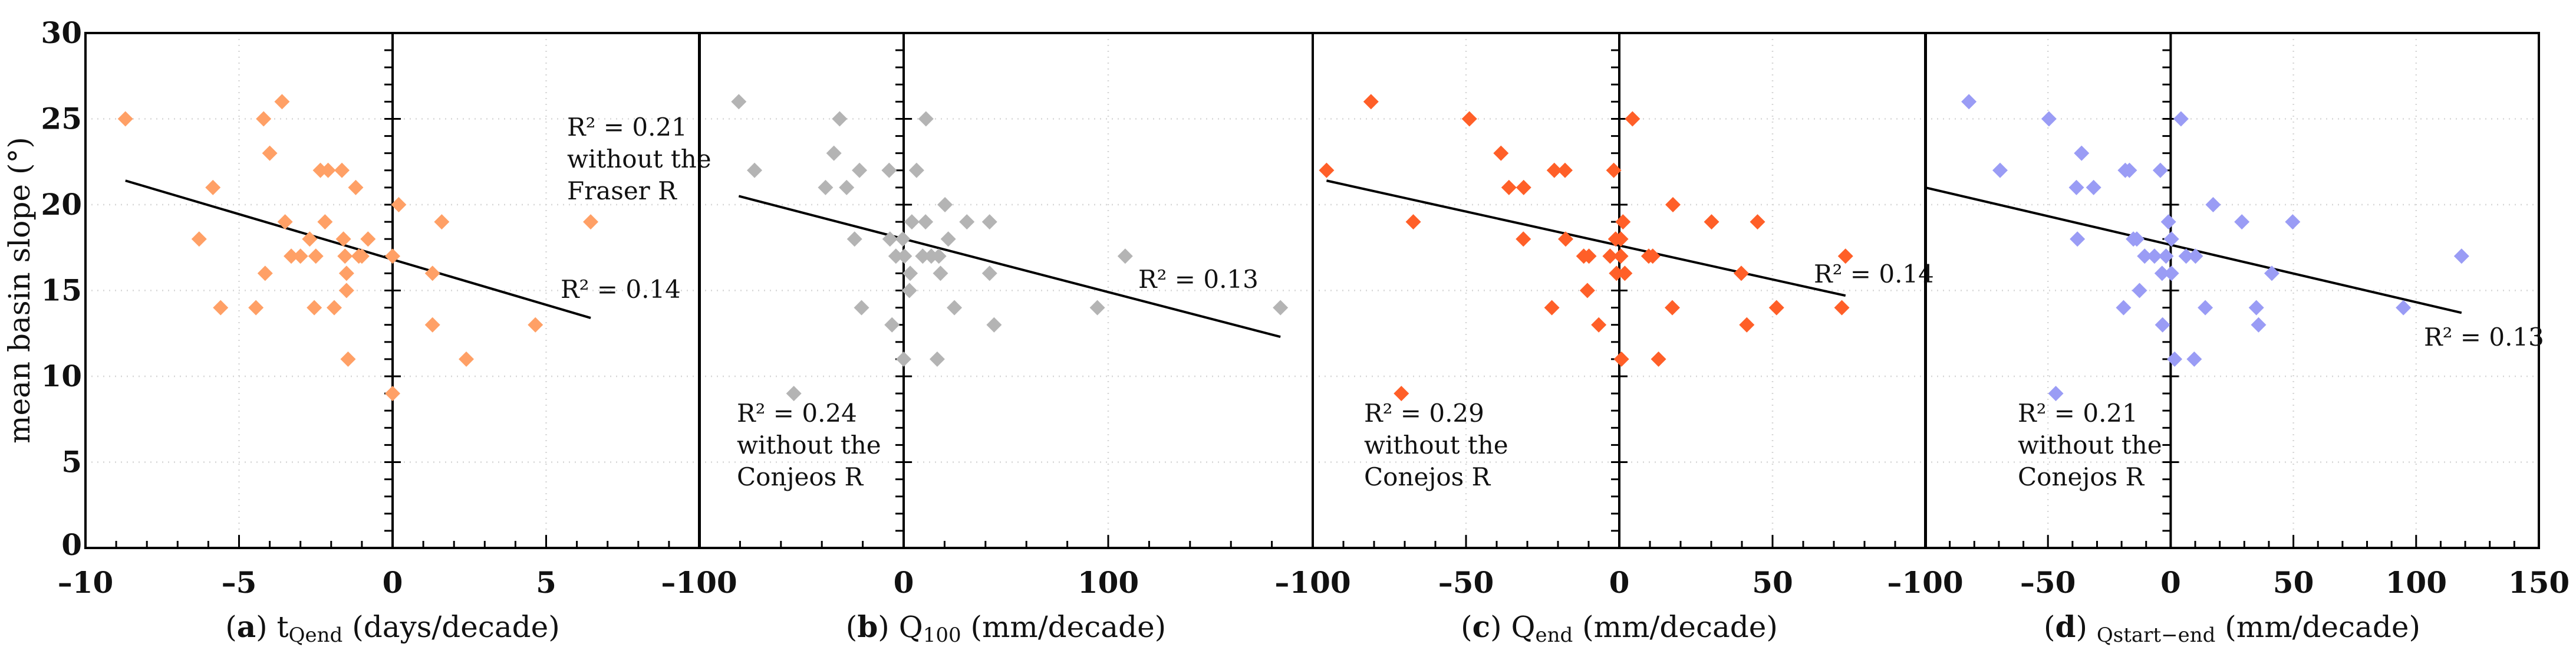 Image resolution: width=2576 pixels, height=650 pixels. Describe the element at coordinates (1424, 413) in the screenshot. I see `r-squared-annotation: R² = 0.29` at that location.